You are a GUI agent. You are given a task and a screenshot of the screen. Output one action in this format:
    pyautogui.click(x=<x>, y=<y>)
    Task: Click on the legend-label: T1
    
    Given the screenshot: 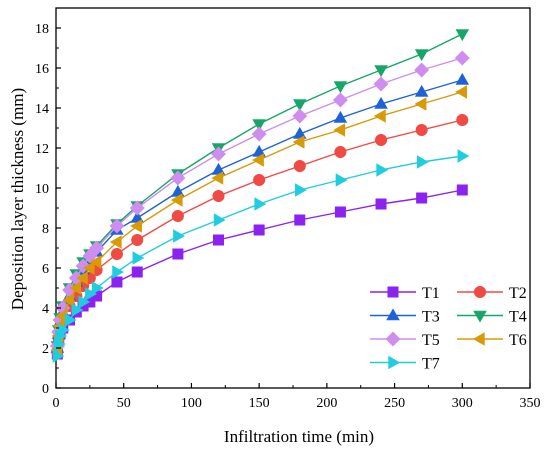 What is the action you would take?
    pyautogui.click(x=431, y=293)
    